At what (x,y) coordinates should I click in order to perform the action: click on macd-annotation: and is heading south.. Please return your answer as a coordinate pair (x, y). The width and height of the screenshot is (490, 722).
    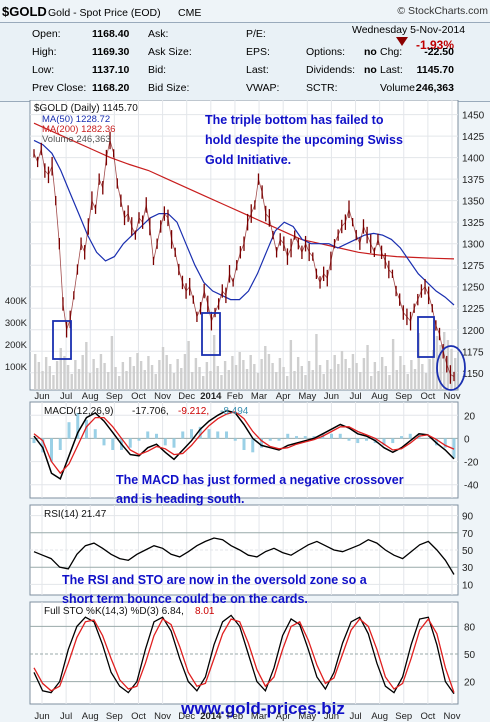
    Looking at the image, I should click on (180, 499).